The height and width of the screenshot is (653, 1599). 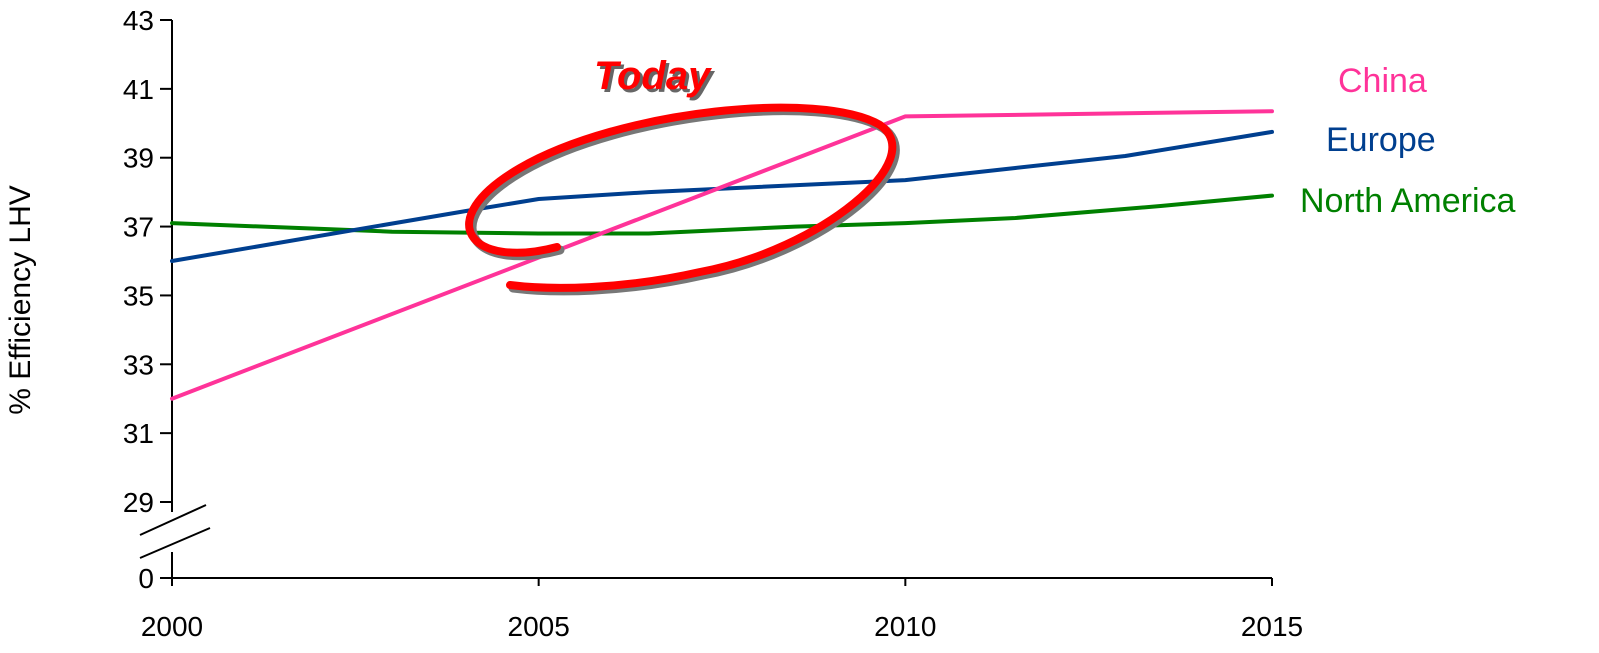 What do you see at coordinates (20, 300) in the screenshot?
I see `y-axis-title: % Efficiency LHV` at bounding box center [20, 300].